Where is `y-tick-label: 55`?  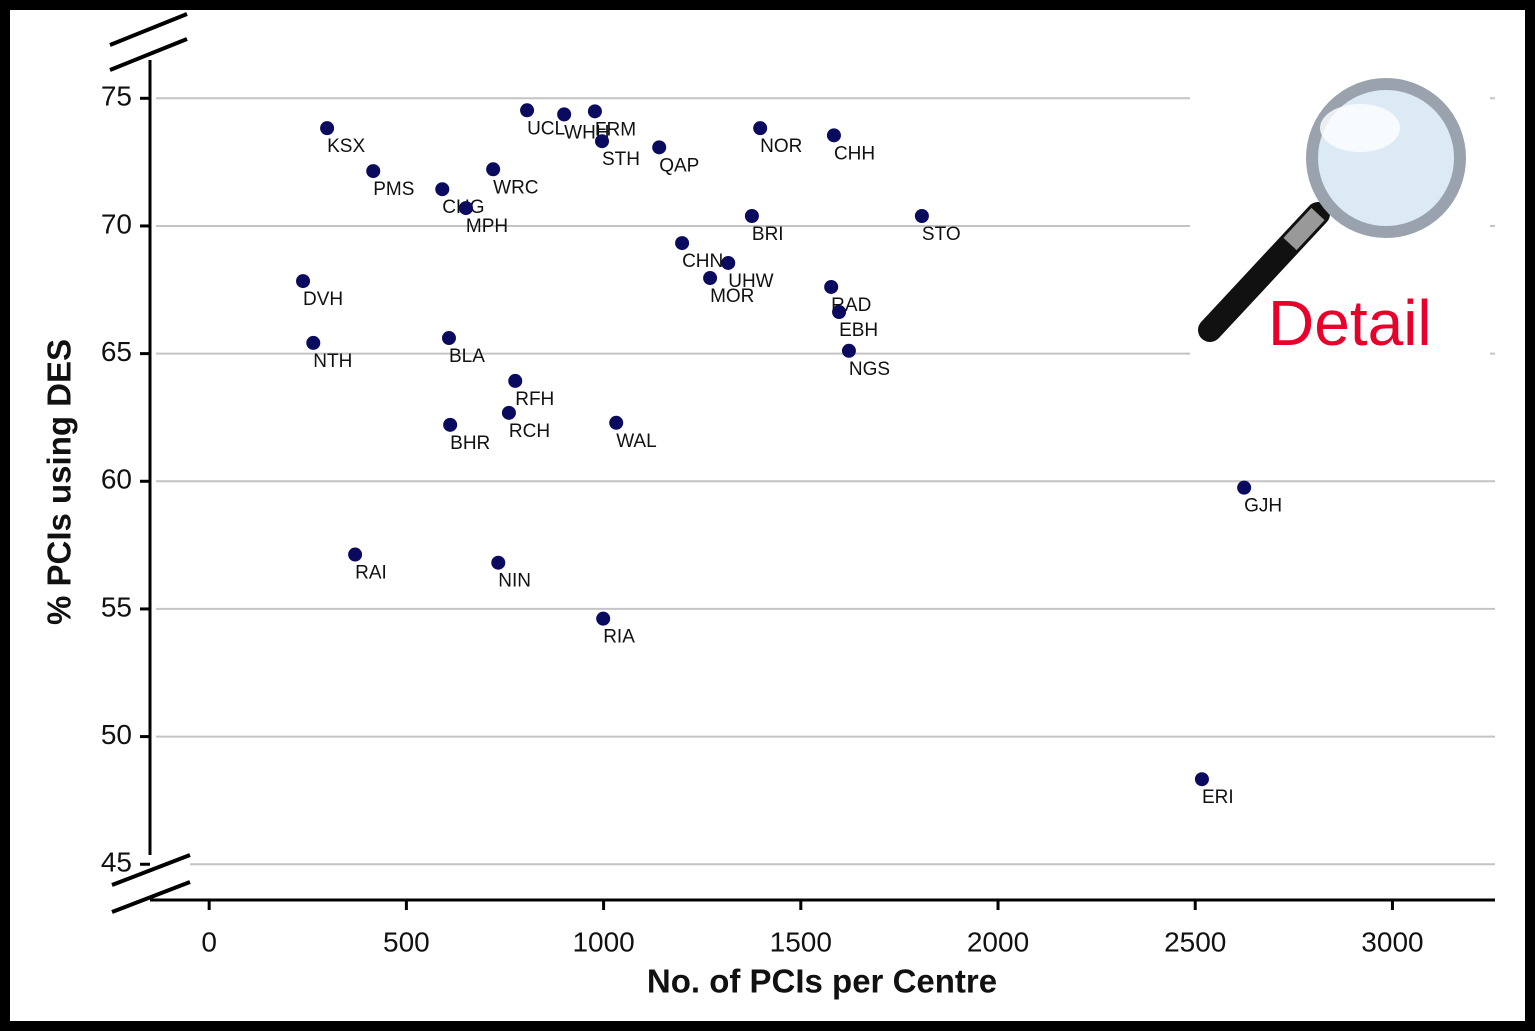 y-tick-label: 55 is located at coordinates (116, 606).